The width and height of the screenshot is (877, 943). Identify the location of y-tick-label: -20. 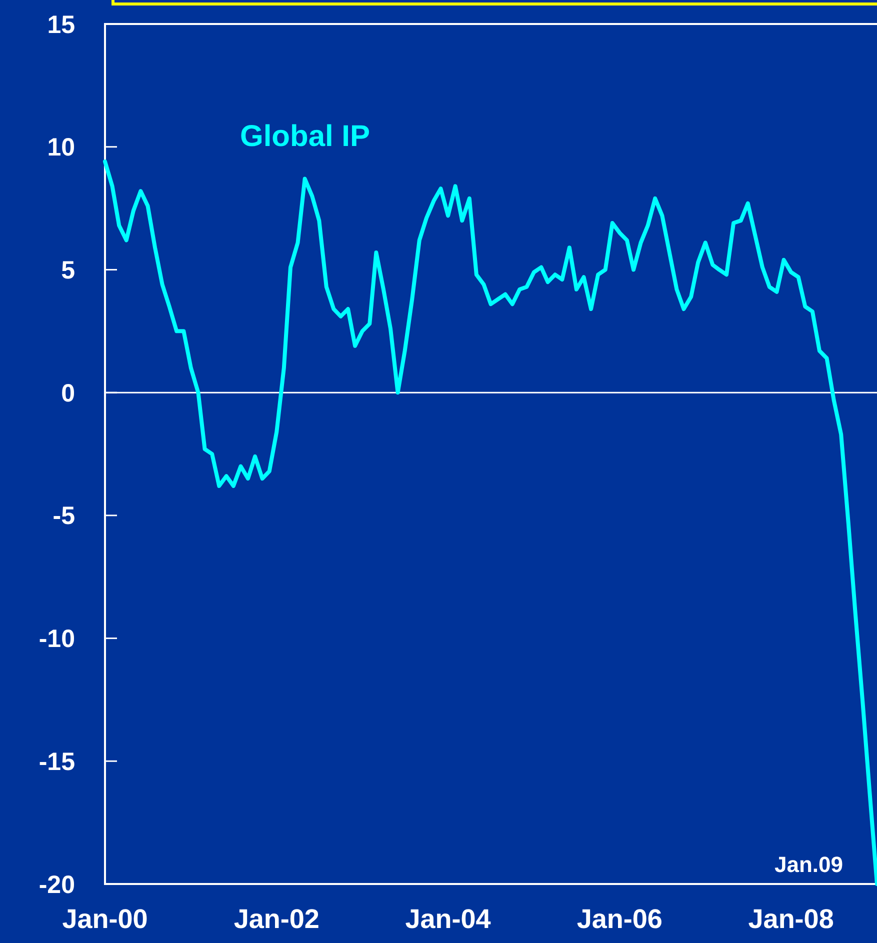
(56, 884).